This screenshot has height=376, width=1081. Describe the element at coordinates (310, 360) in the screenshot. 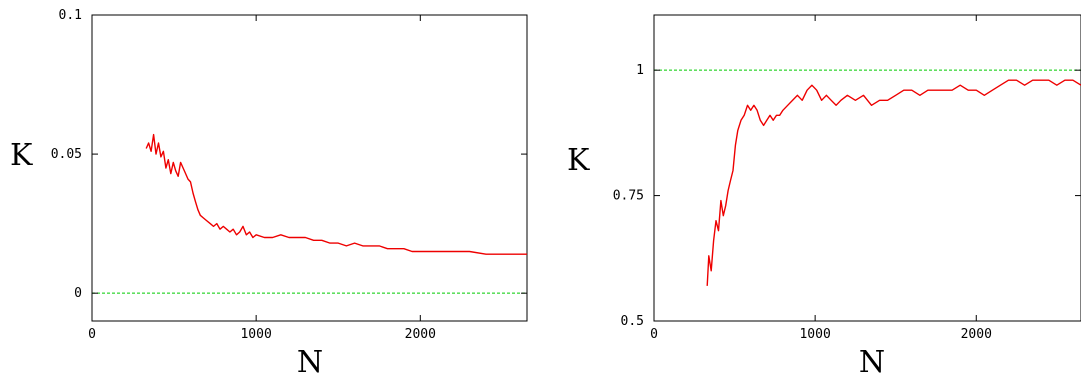

I see `x-axis-label-left: N` at that location.